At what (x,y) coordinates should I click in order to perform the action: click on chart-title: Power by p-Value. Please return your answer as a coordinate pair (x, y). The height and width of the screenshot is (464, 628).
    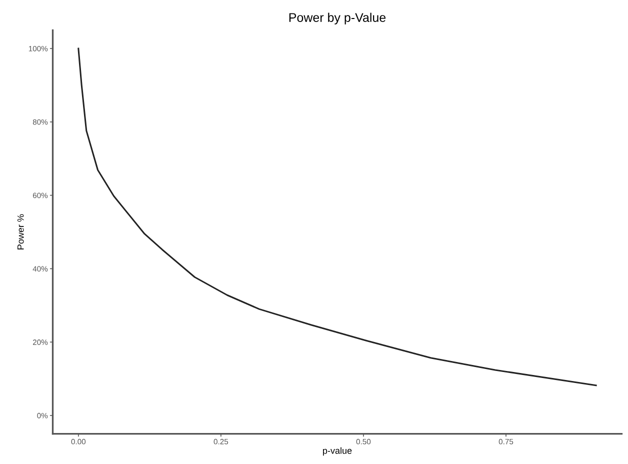
    Looking at the image, I should click on (337, 18).